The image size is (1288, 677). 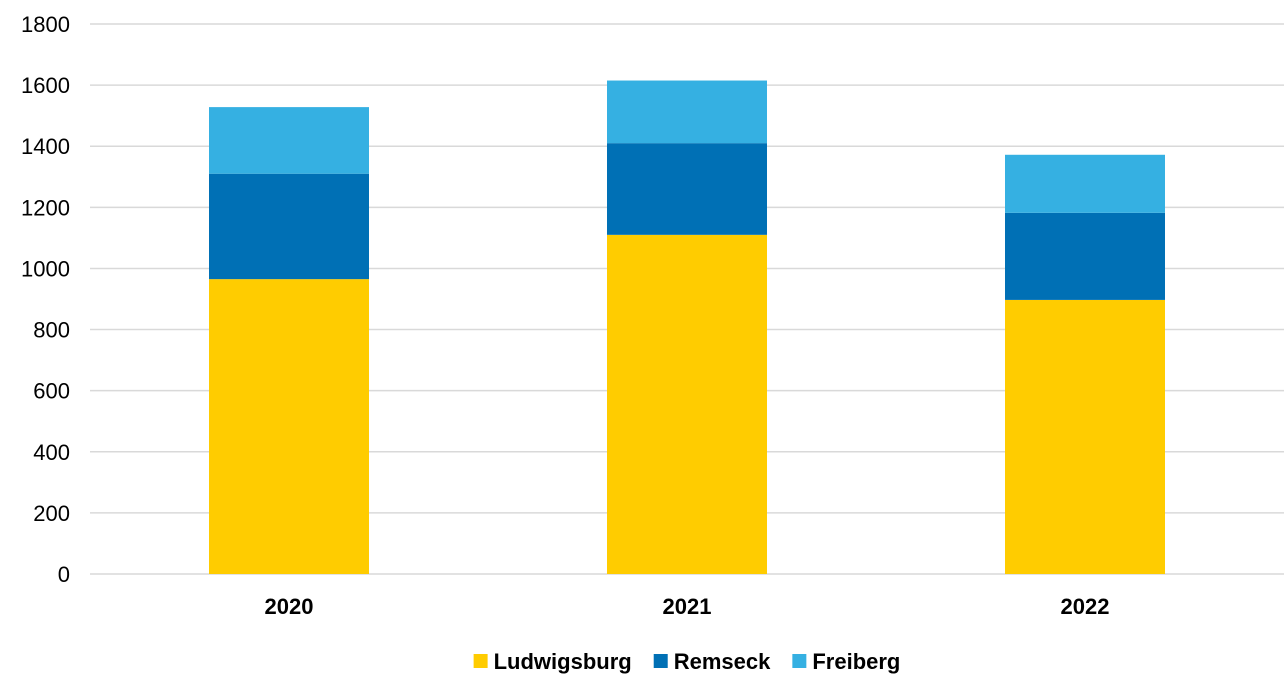 What do you see at coordinates (289, 426) in the screenshot?
I see `bar-ludwigsburg-2020` at bounding box center [289, 426].